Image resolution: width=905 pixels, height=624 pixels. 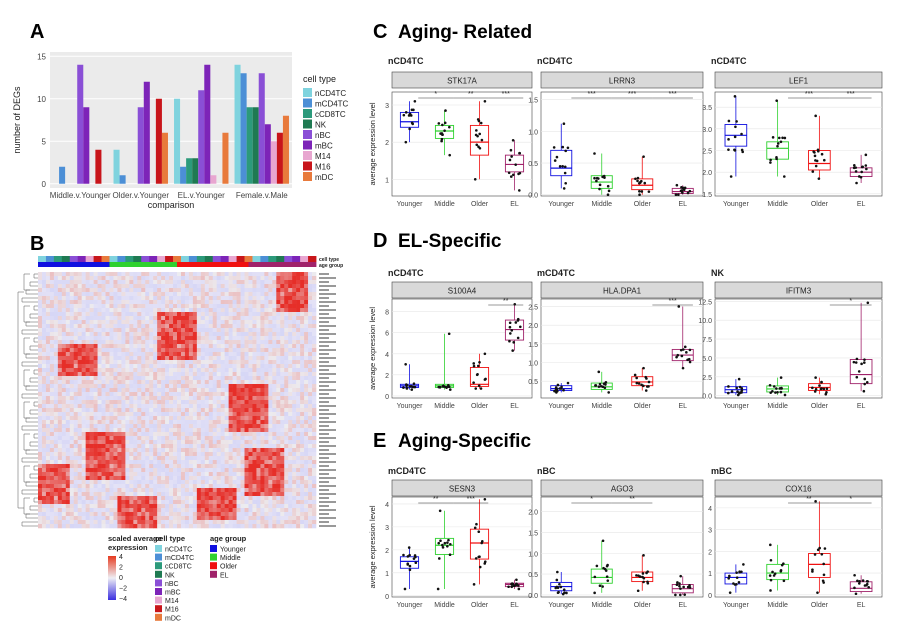 What do you see at coordinates (98, 166) in the screenshot?
I see `bar-m16` at bounding box center [98, 166].